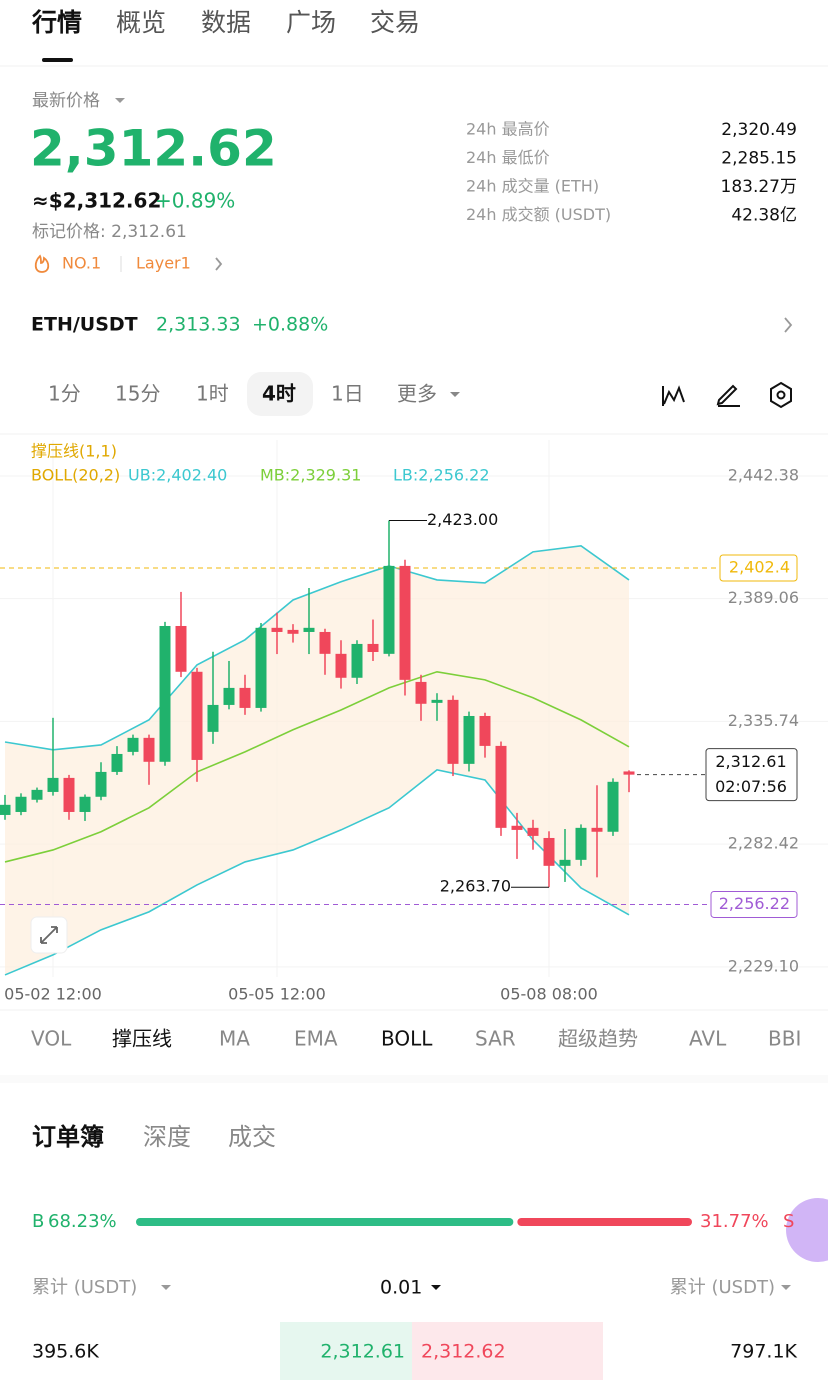  What do you see at coordinates (252, 1137) in the screenshot?
I see `orderbook-tab: 成交` at bounding box center [252, 1137].